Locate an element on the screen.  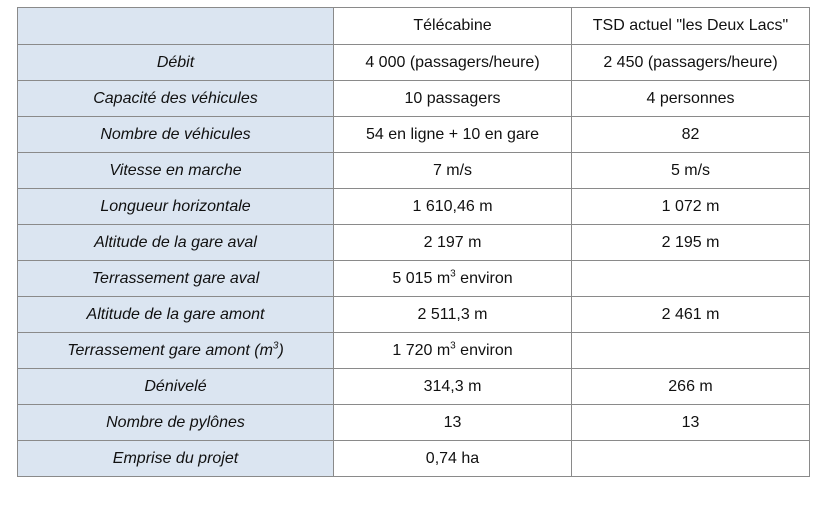
table-row: Altitude de la gare aval 2 197 m 2 195 m is located at coordinates (413, 242).